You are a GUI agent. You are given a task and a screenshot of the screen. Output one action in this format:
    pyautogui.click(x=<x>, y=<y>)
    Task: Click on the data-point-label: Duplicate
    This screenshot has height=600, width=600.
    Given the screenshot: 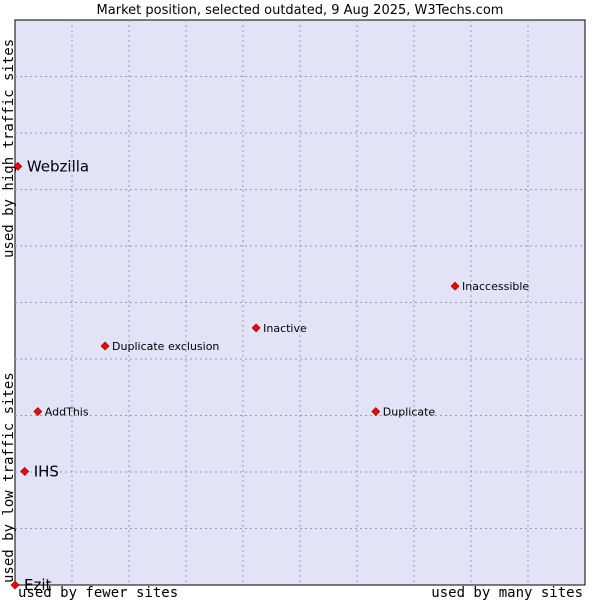 What is the action you would take?
    pyautogui.click(x=409, y=412)
    